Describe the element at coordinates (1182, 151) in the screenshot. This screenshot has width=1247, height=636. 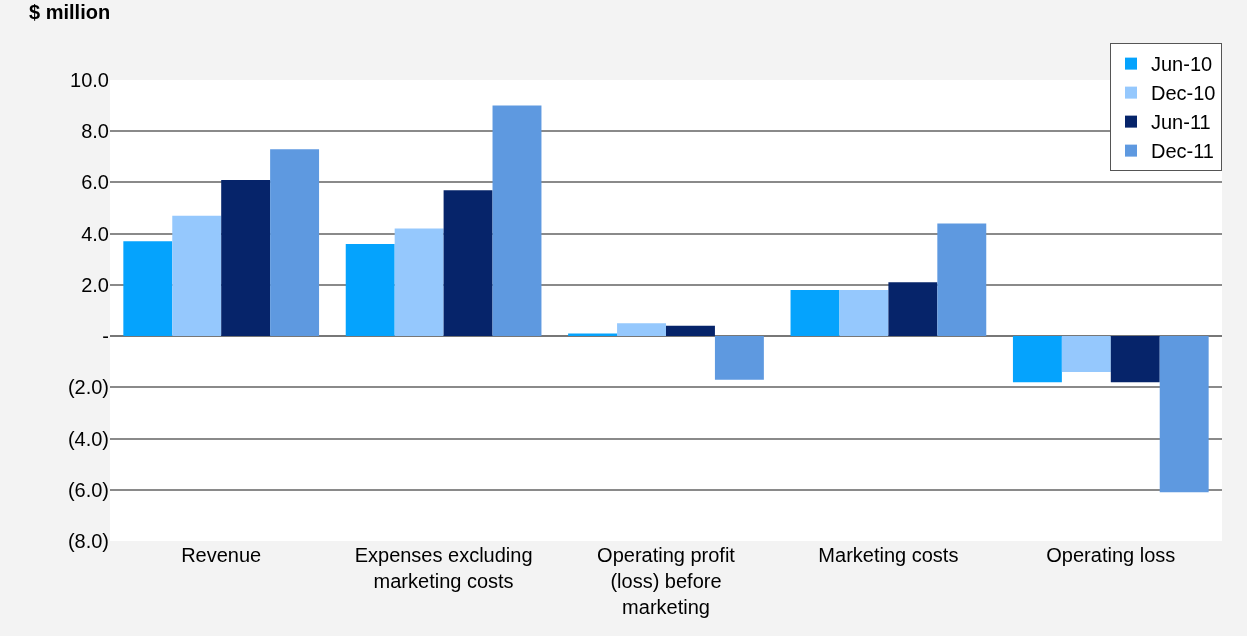
I see `legend-label: Dec-11` at that location.